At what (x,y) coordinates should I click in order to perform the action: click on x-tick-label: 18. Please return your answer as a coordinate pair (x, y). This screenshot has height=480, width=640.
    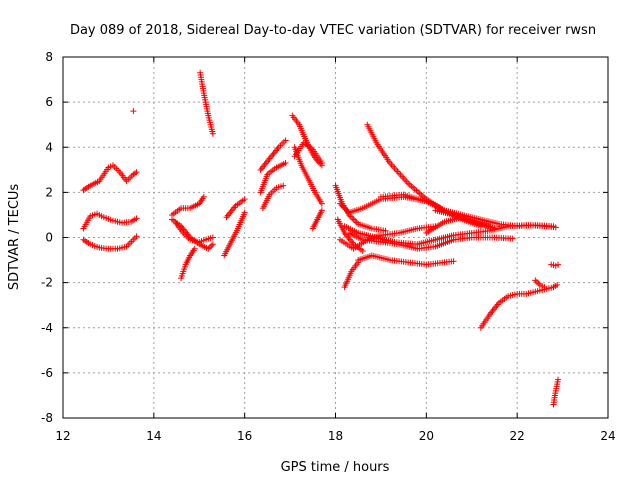
    Looking at the image, I should click on (335, 436).